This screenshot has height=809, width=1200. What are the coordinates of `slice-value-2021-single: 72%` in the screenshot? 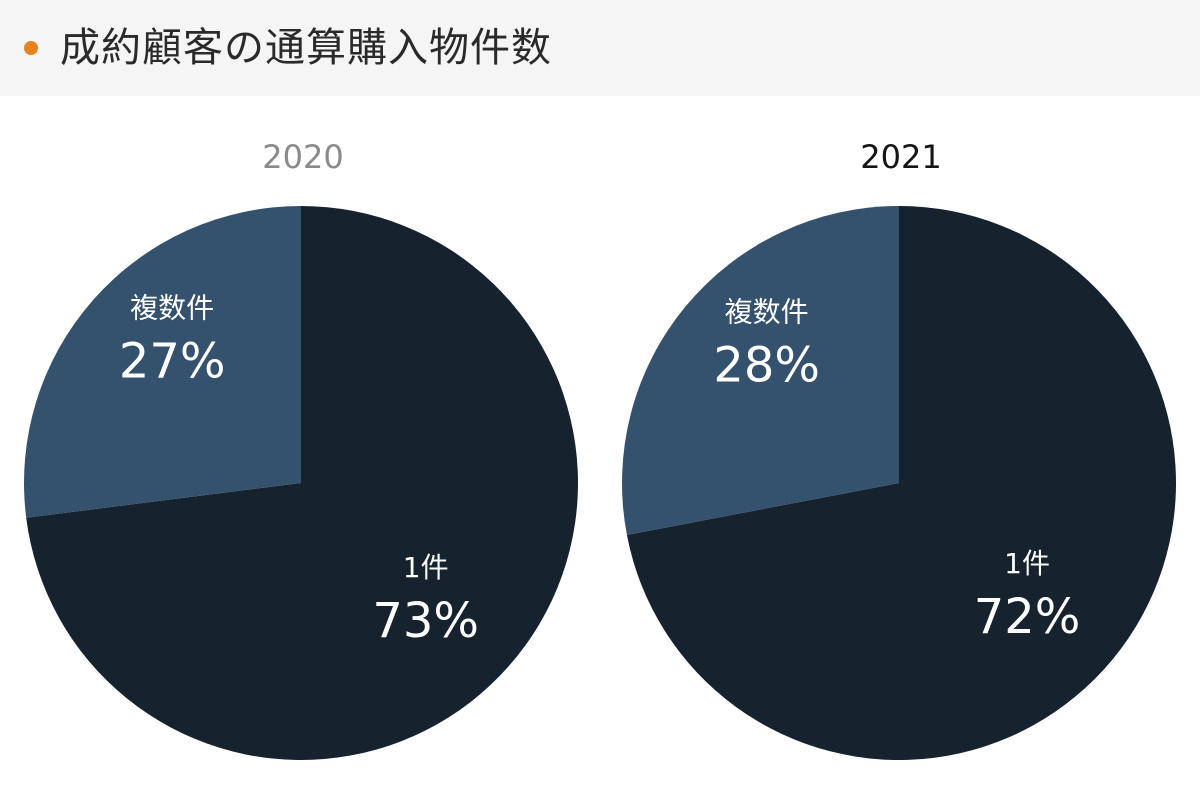 It's located at (1027, 617).